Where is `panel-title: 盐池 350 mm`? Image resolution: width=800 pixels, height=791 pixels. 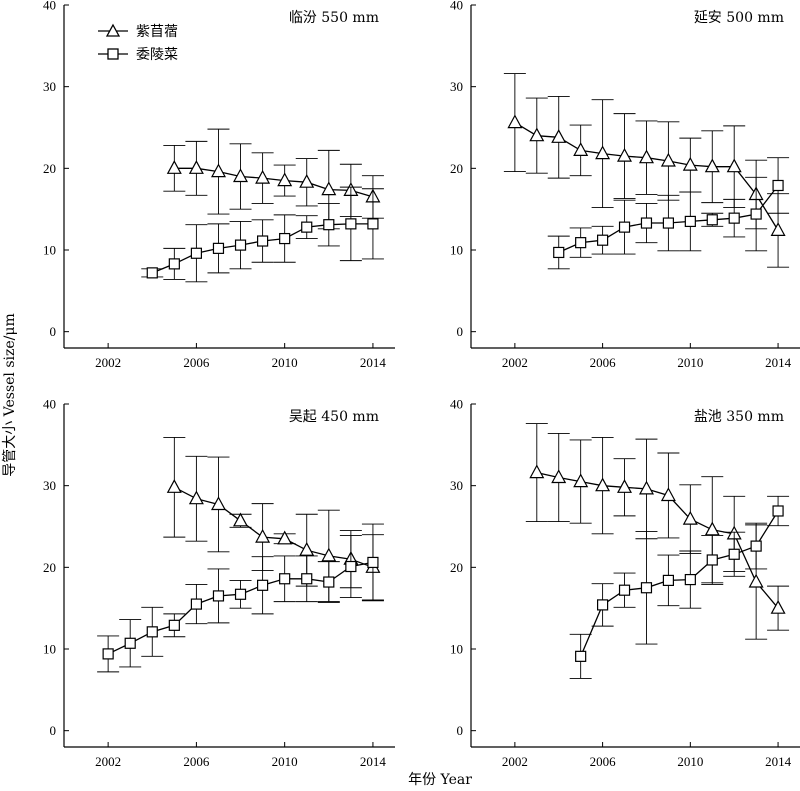
panel-title: 盐池 350 mm is located at coordinates (739, 417).